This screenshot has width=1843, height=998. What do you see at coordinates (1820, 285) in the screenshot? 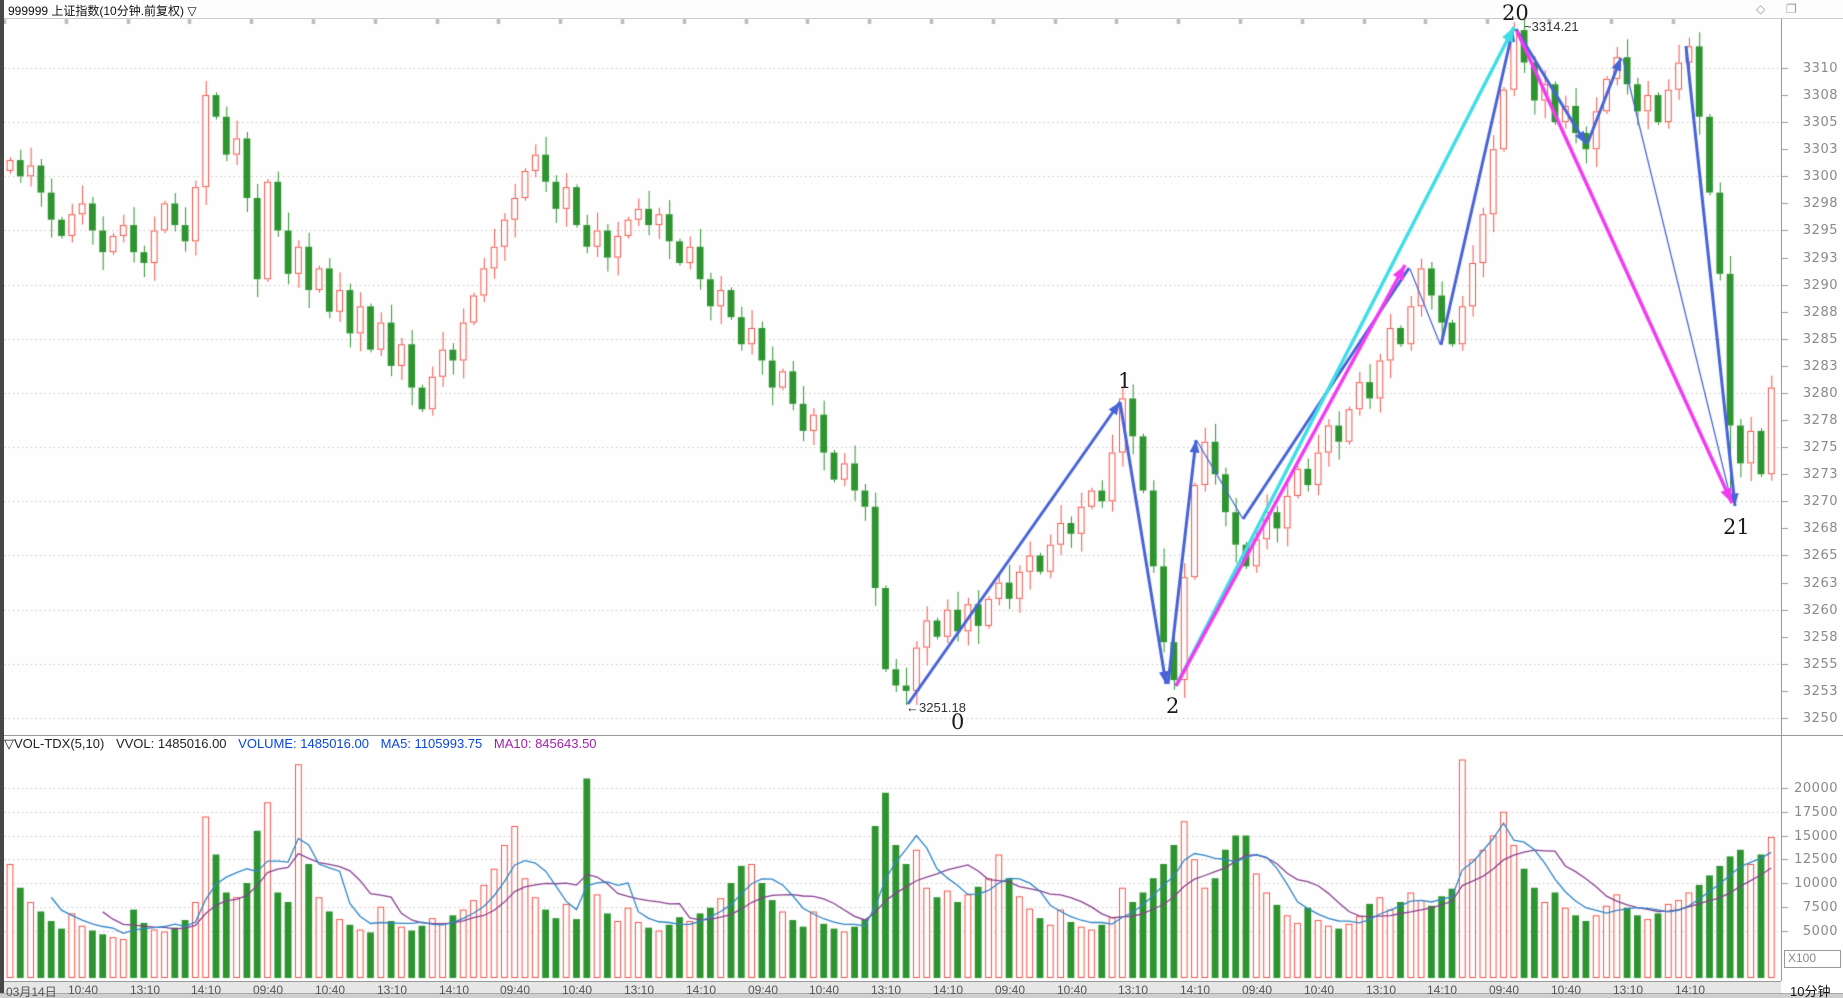
I see `price-axis-label: 3290` at bounding box center [1820, 285].